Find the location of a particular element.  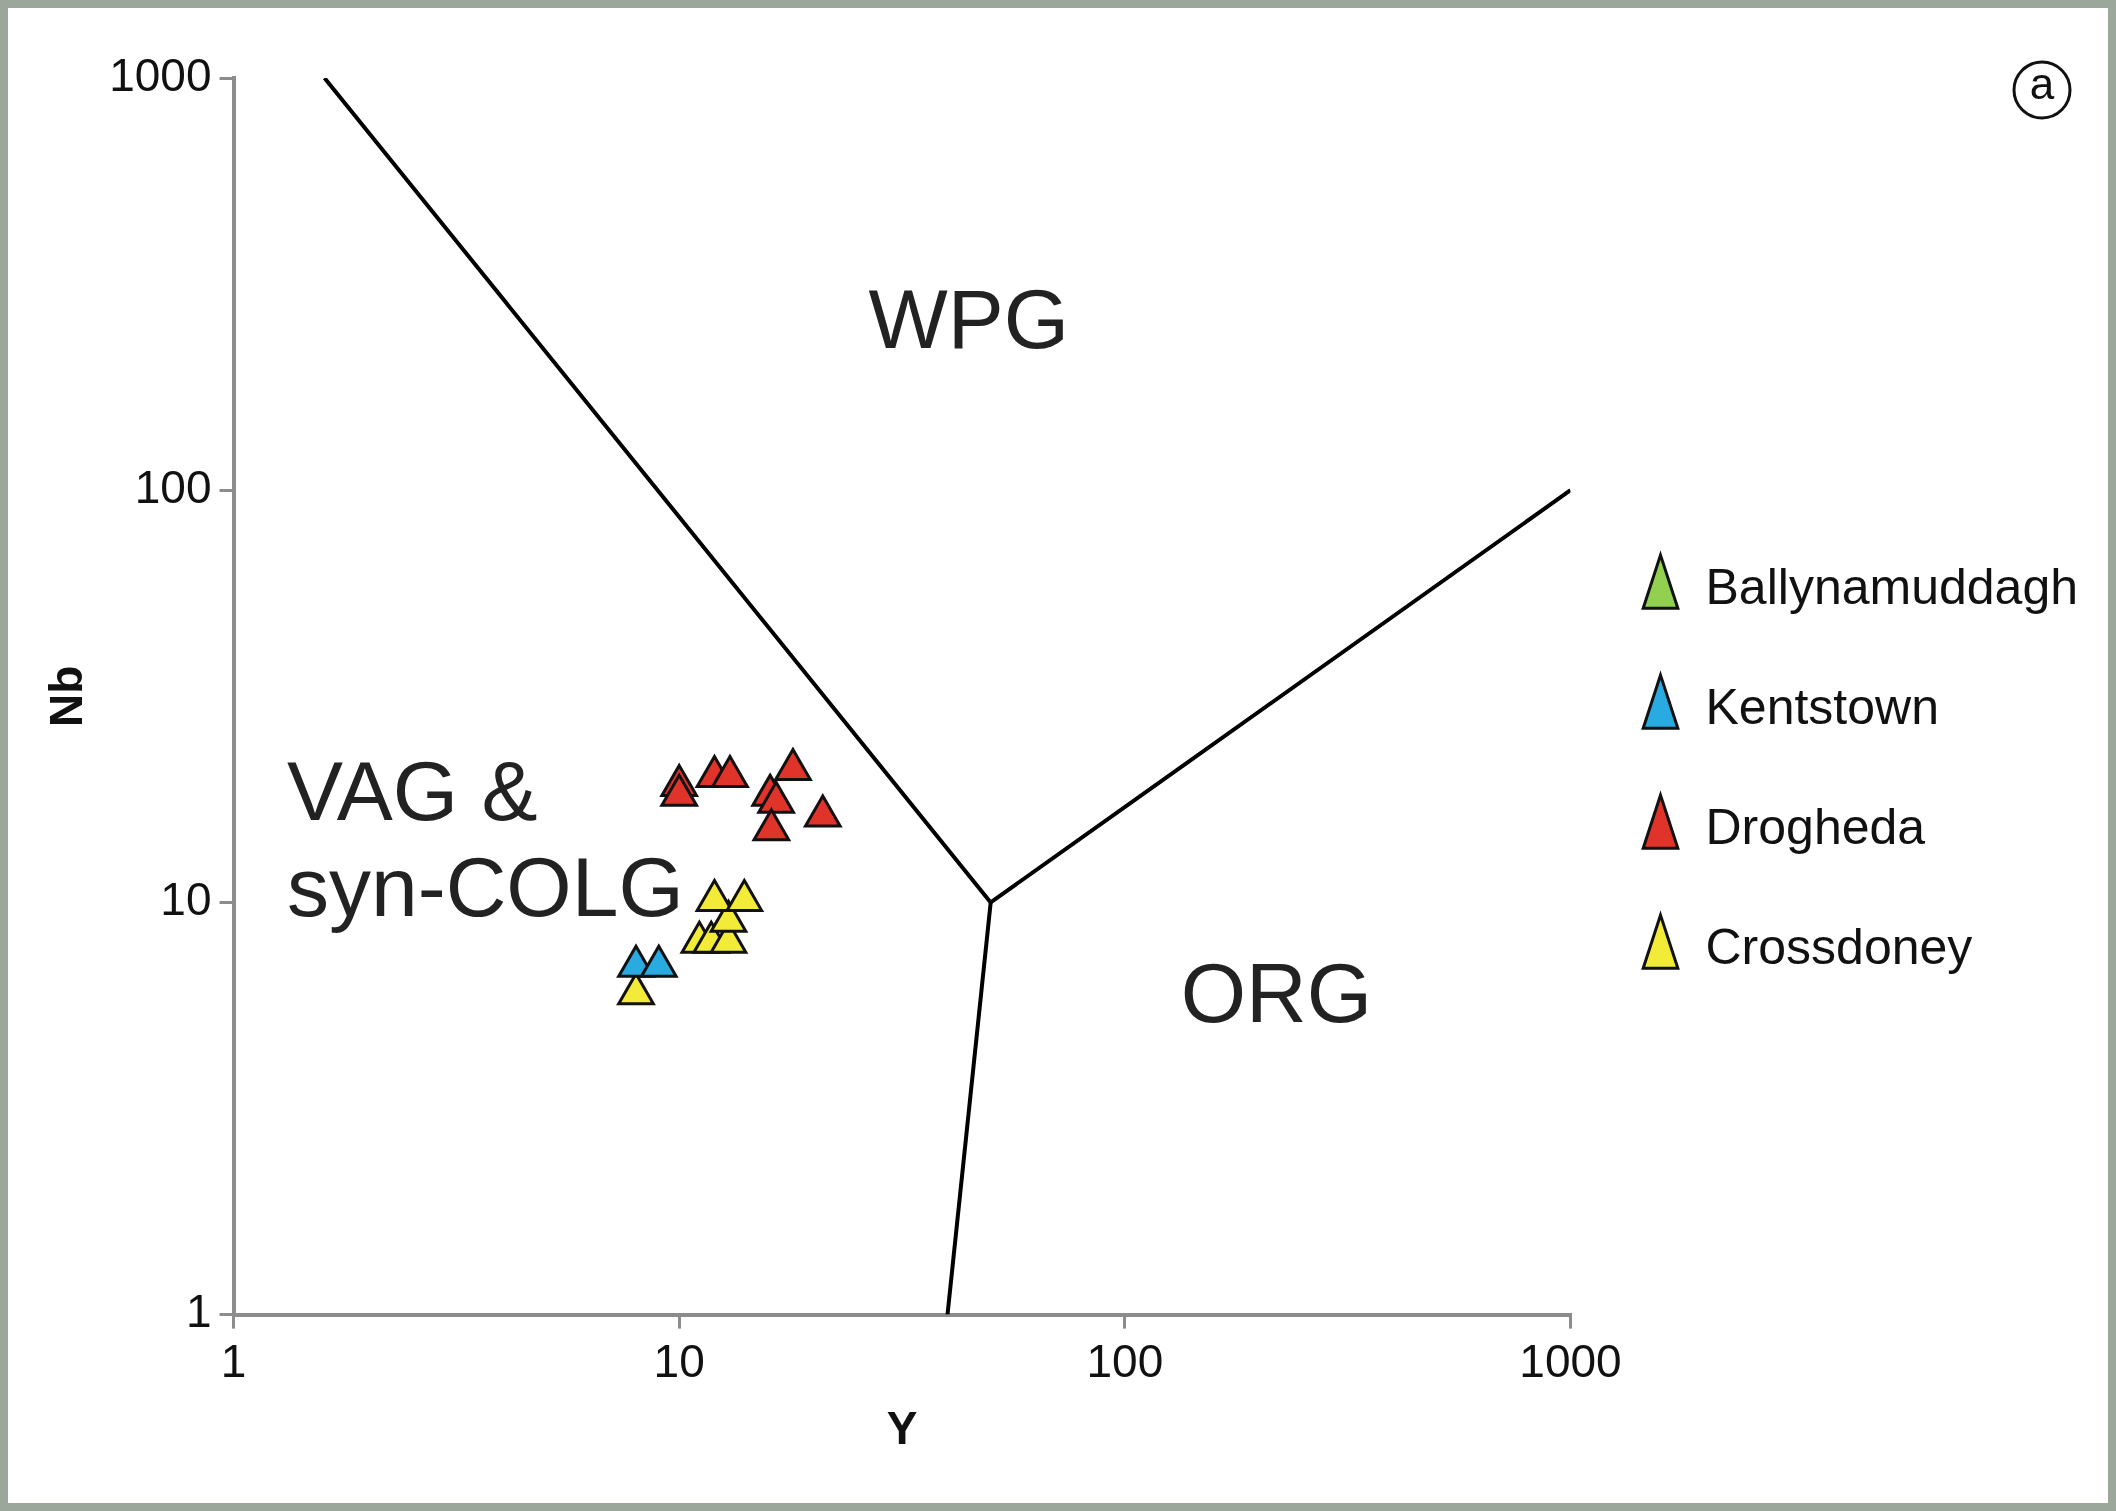

annotation: WPG is located at coordinates (969, 319).